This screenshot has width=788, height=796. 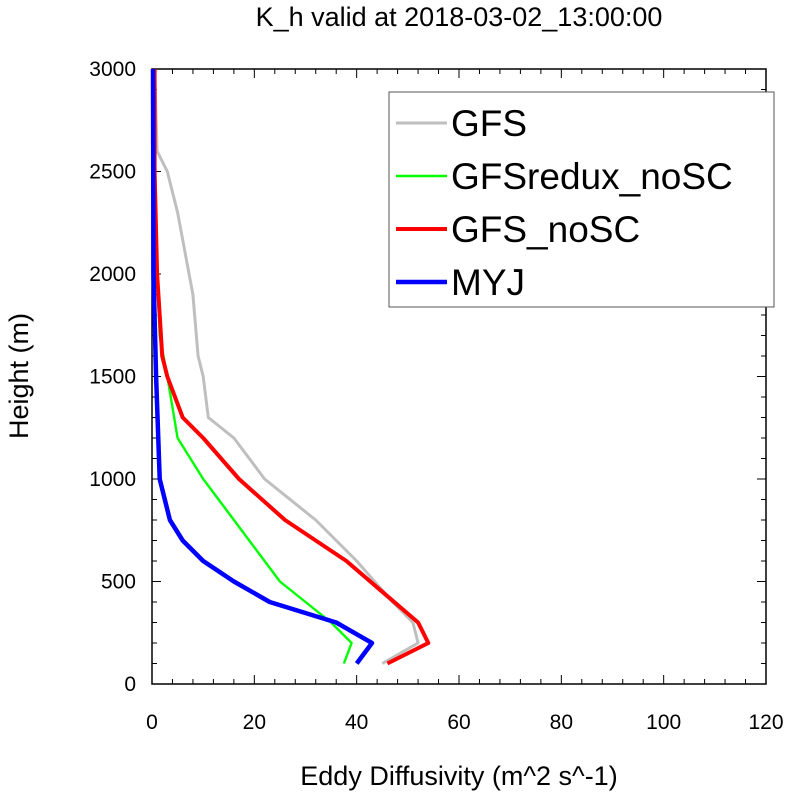 I want to click on x-tick-label: 120, so click(x=765, y=722).